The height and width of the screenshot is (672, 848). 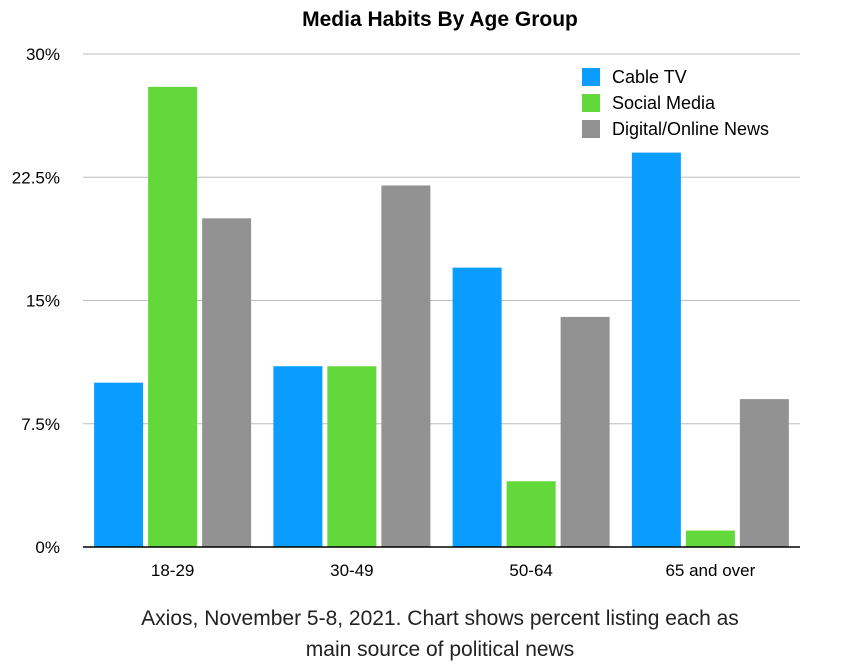 What do you see at coordinates (43, 301) in the screenshot?
I see `y-tick-label: 15%` at bounding box center [43, 301].